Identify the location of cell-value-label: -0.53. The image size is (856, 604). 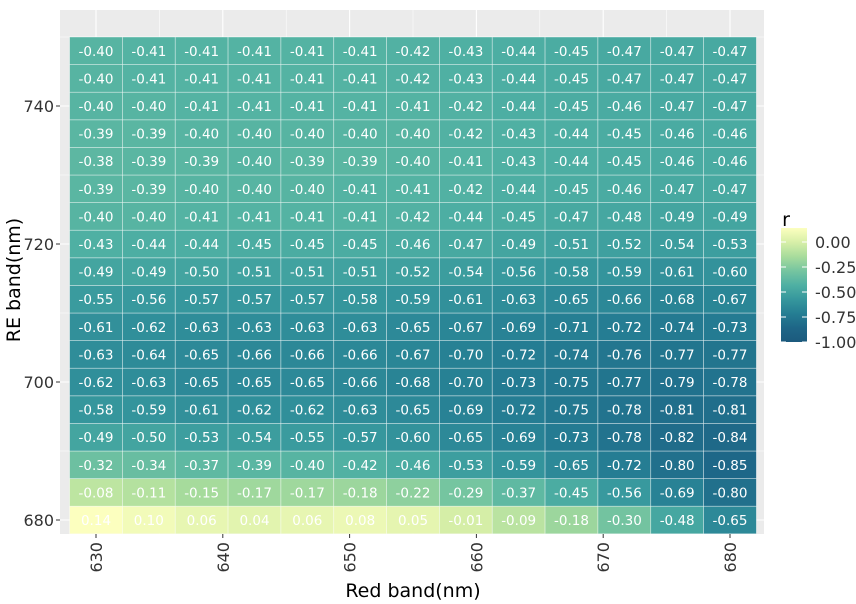
(730, 245).